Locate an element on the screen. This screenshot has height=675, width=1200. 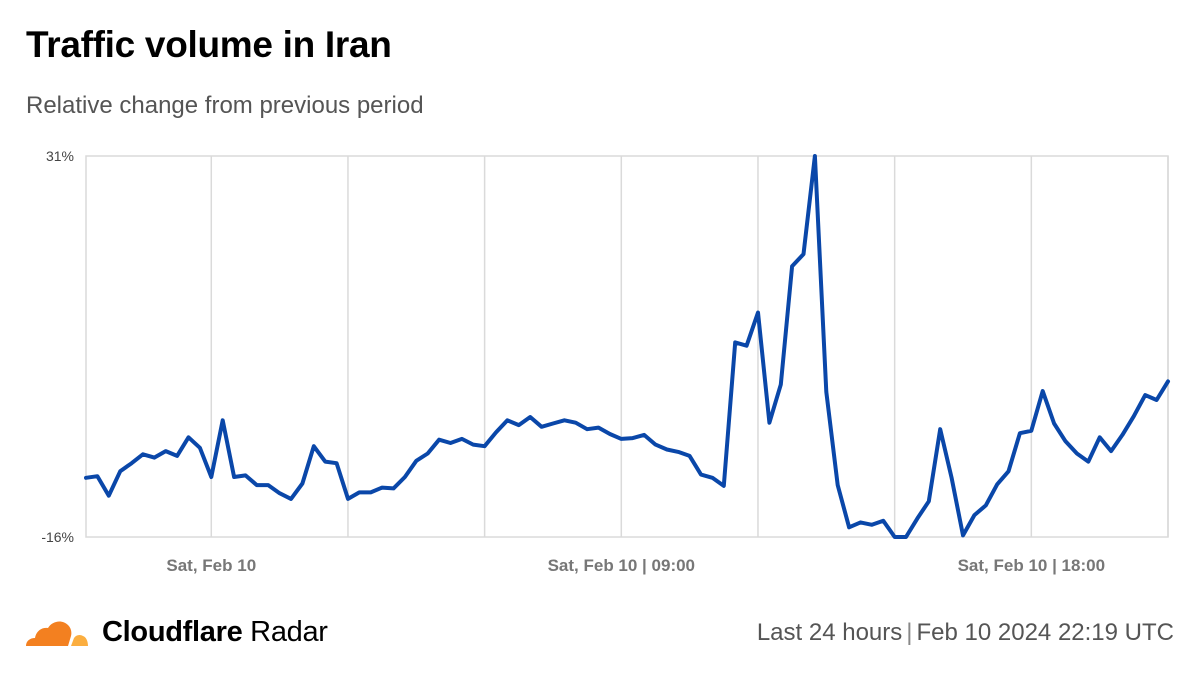
chart-subtitle: Relative change from previous period is located at coordinates (225, 105).